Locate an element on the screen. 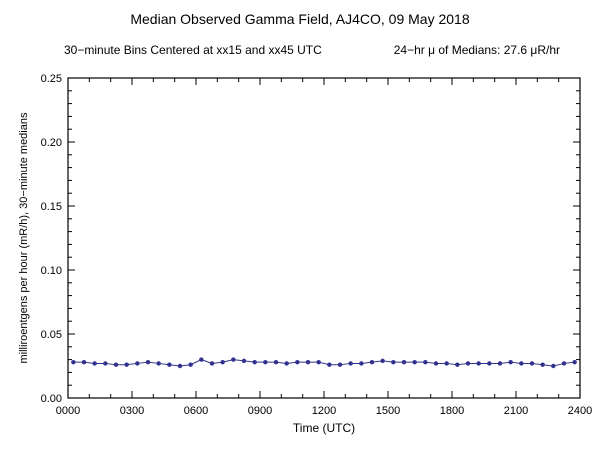  svg-text: 0.20 is located at coordinates (51, 143).